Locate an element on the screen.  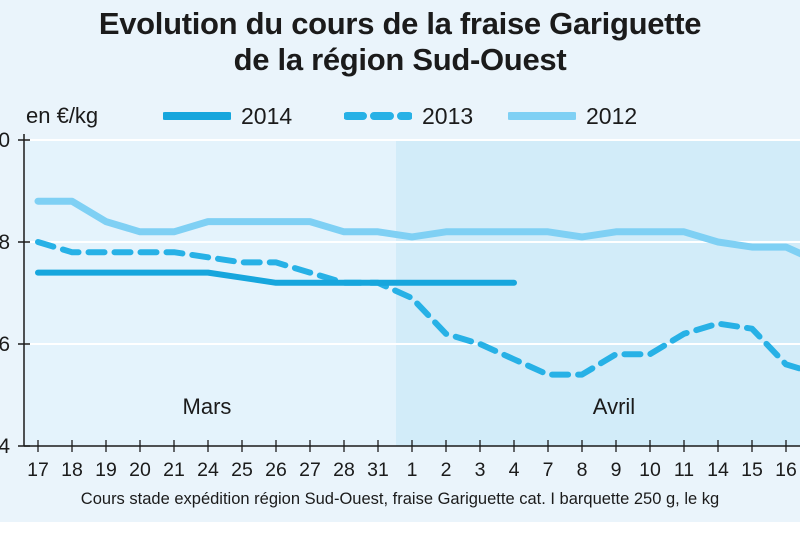
x-tick-label: 7 is located at coordinates (548, 470).